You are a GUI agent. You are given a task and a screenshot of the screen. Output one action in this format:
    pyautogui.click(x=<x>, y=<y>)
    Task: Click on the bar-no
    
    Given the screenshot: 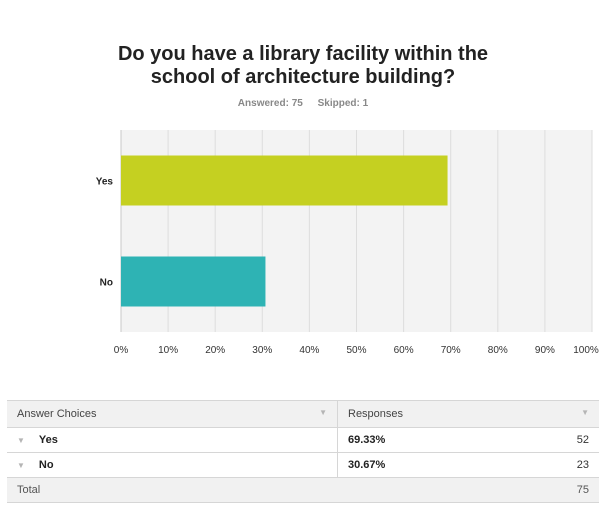 What is the action you would take?
    pyautogui.click(x=193, y=281)
    